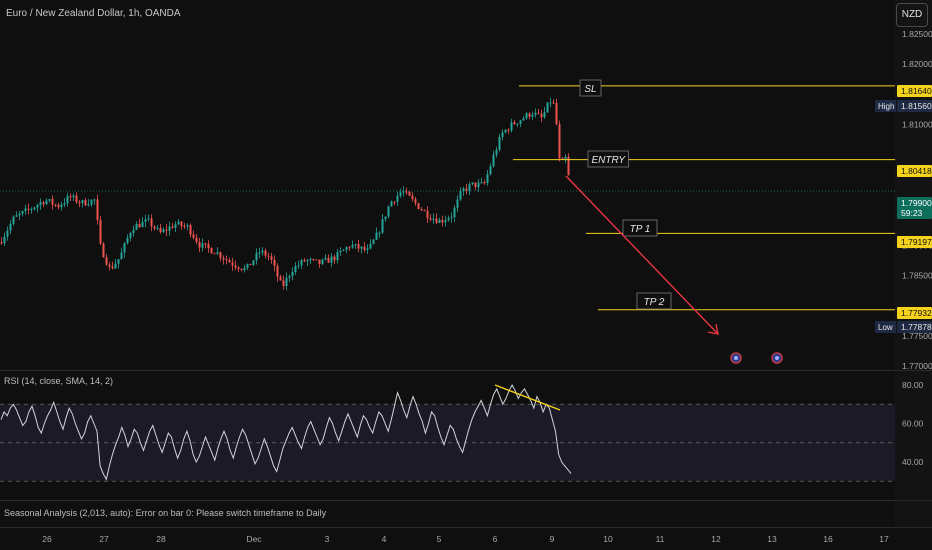 The height and width of the screenshot is (550, 932). I want to click on price-tag-value: 1.79197, so click(916, 242).